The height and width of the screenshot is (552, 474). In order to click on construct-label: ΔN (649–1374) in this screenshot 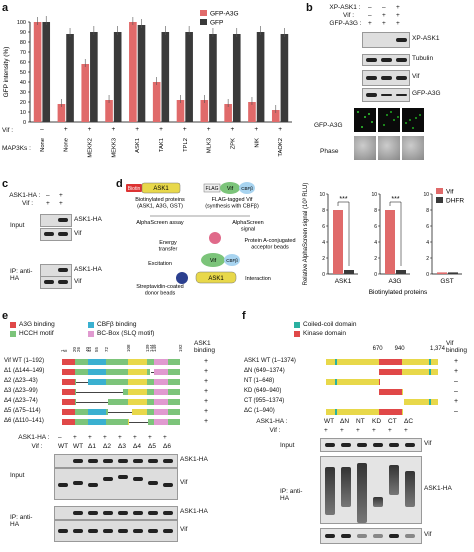, I will do `click(264, 371)`.